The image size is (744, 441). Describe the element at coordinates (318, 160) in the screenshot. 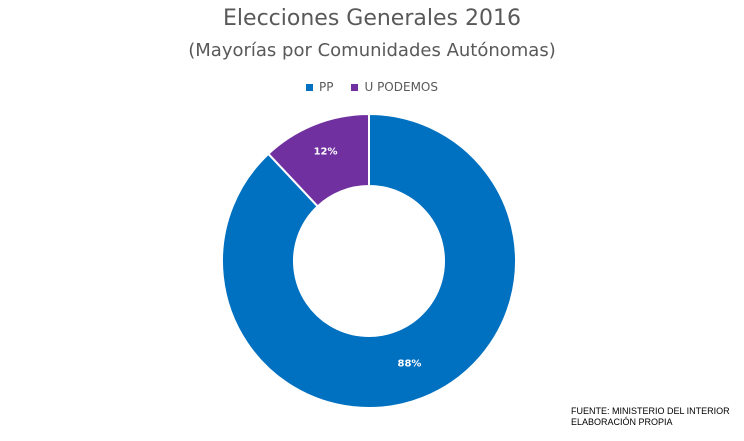

I see `slice-u-podemos` at that location.